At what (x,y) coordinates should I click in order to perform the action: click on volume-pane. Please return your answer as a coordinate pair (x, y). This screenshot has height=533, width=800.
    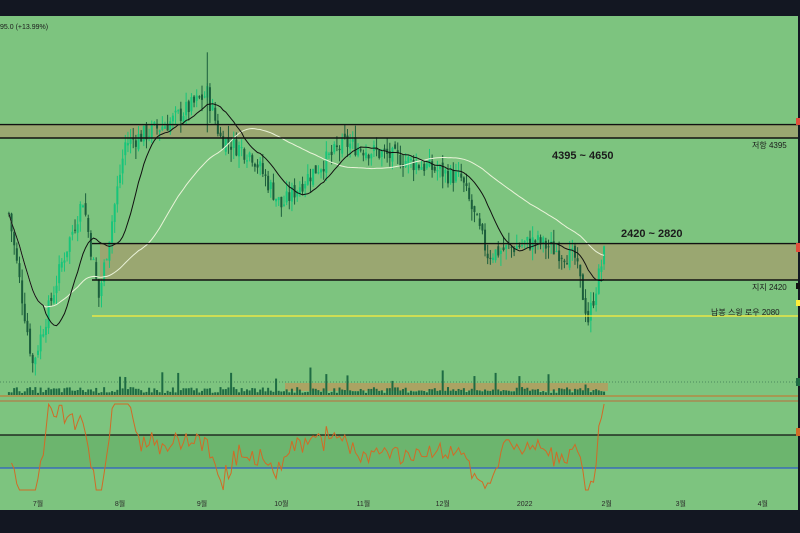
    Looking at the image, I should click on (399, 382).